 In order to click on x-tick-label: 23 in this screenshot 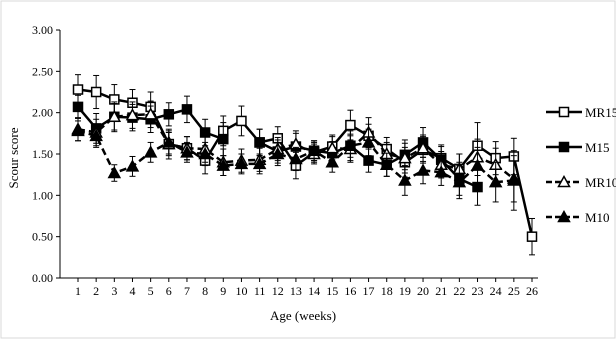, I will do `click(478, 291)`.